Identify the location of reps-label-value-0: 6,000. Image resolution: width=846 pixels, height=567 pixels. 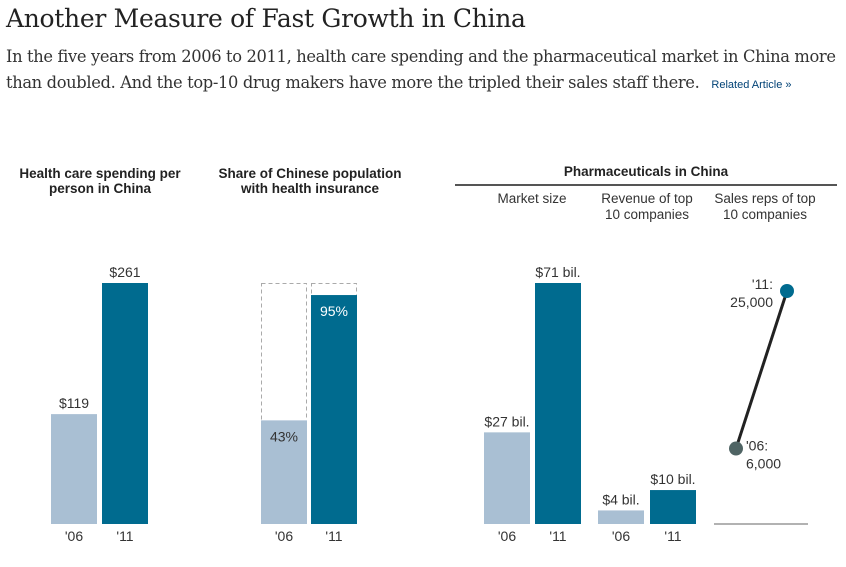
(763, 464).